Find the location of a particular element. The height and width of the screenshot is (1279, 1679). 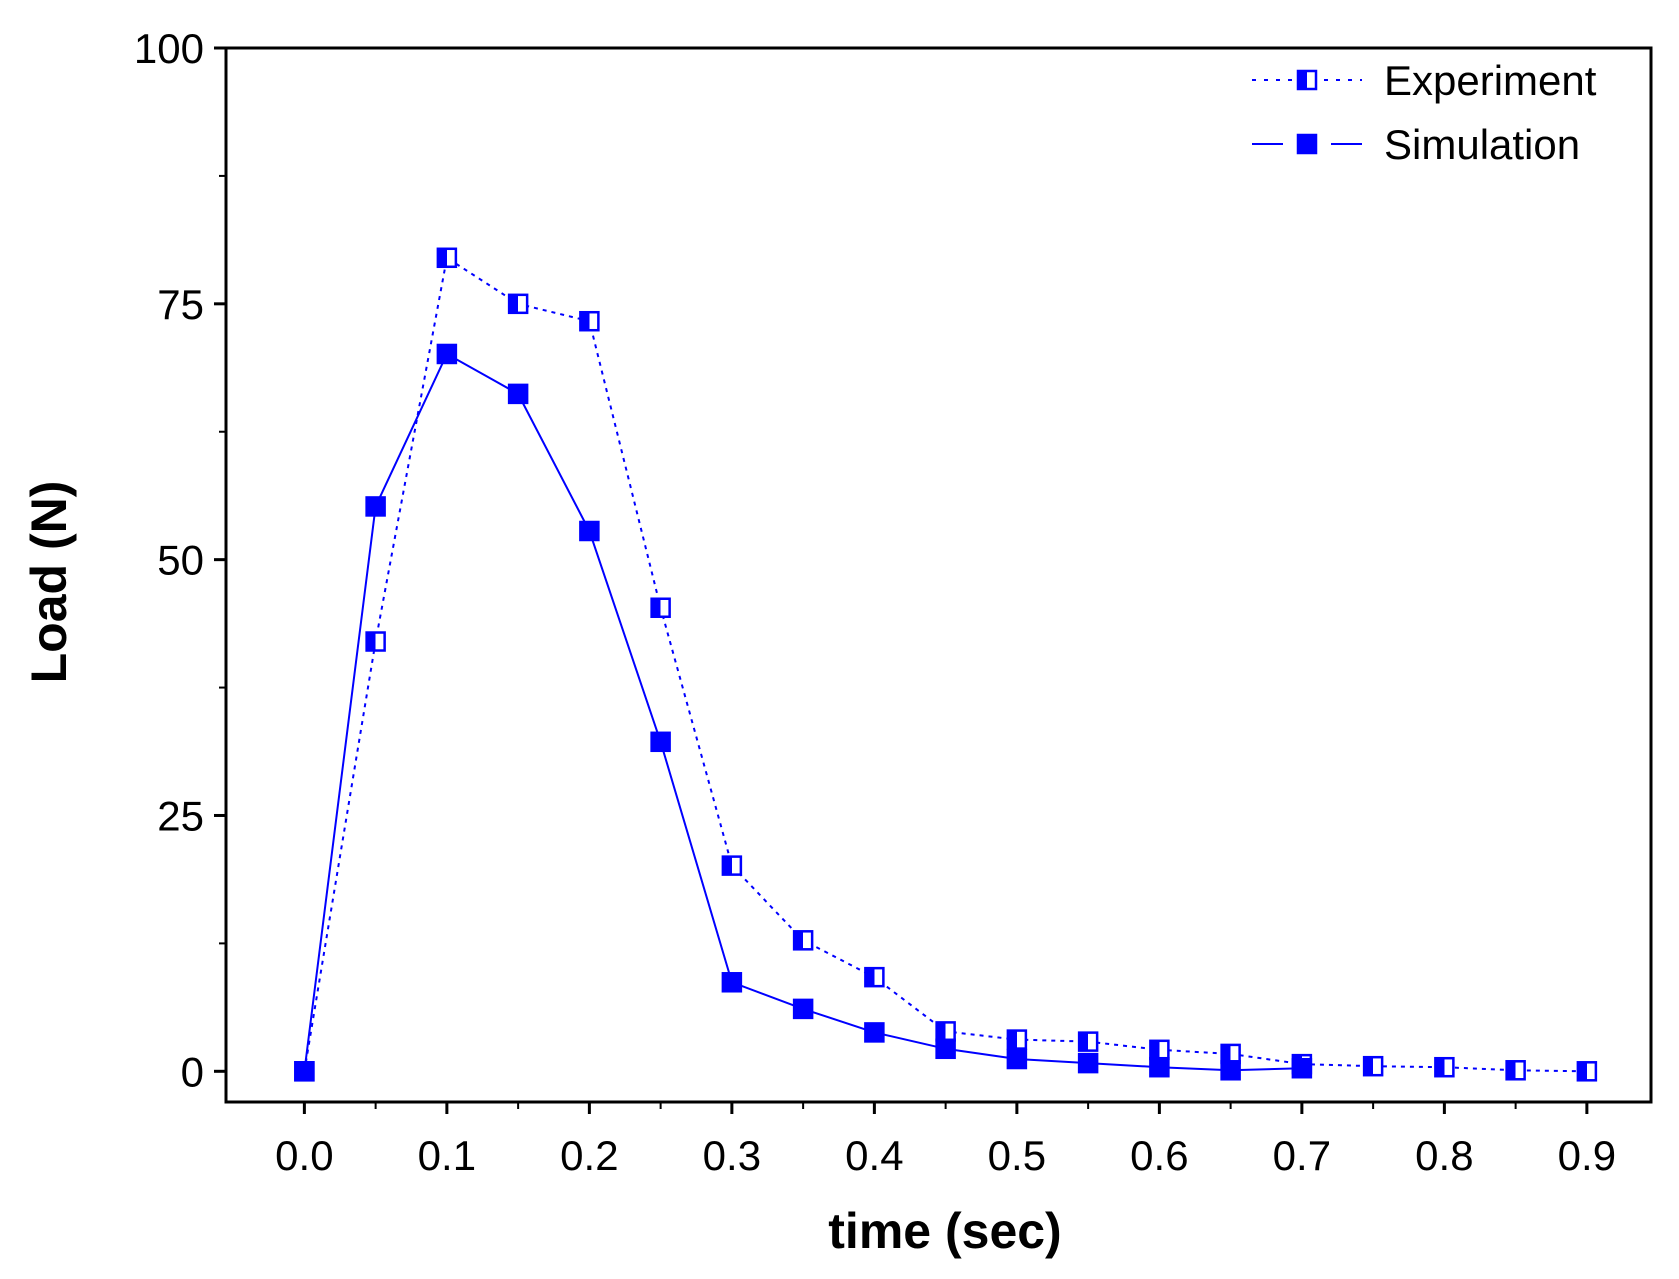

x-tick-label: 0.1 is located at coordinates (447, 1155).